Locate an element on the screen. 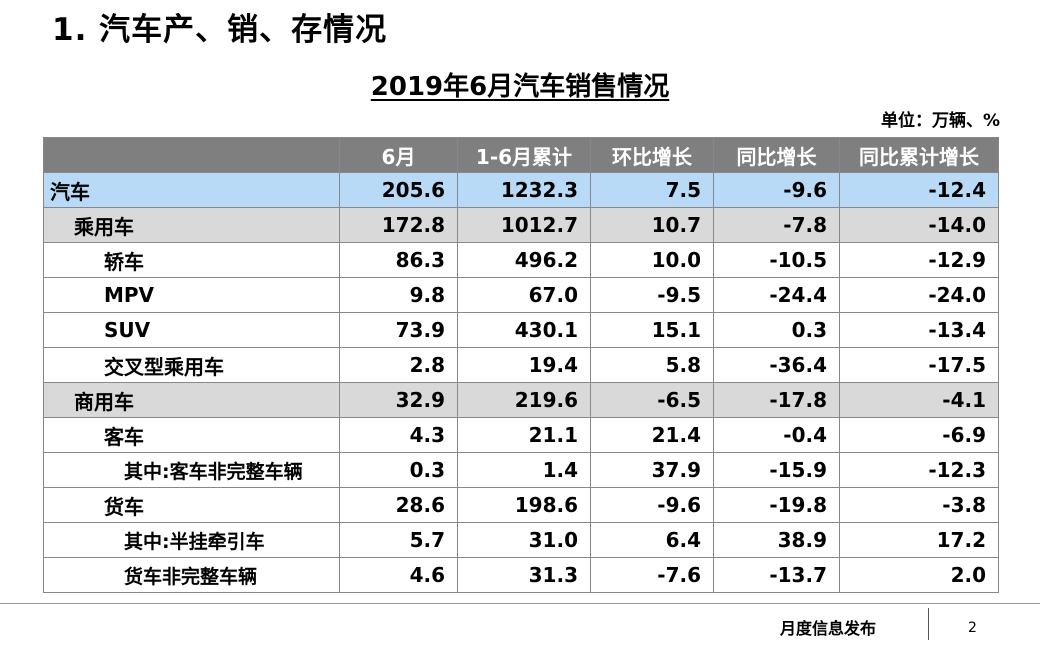 The width and height of the screenshot is (1040, 647). unit-label: 单位：万辆、% is located at coordinates (940, 121).